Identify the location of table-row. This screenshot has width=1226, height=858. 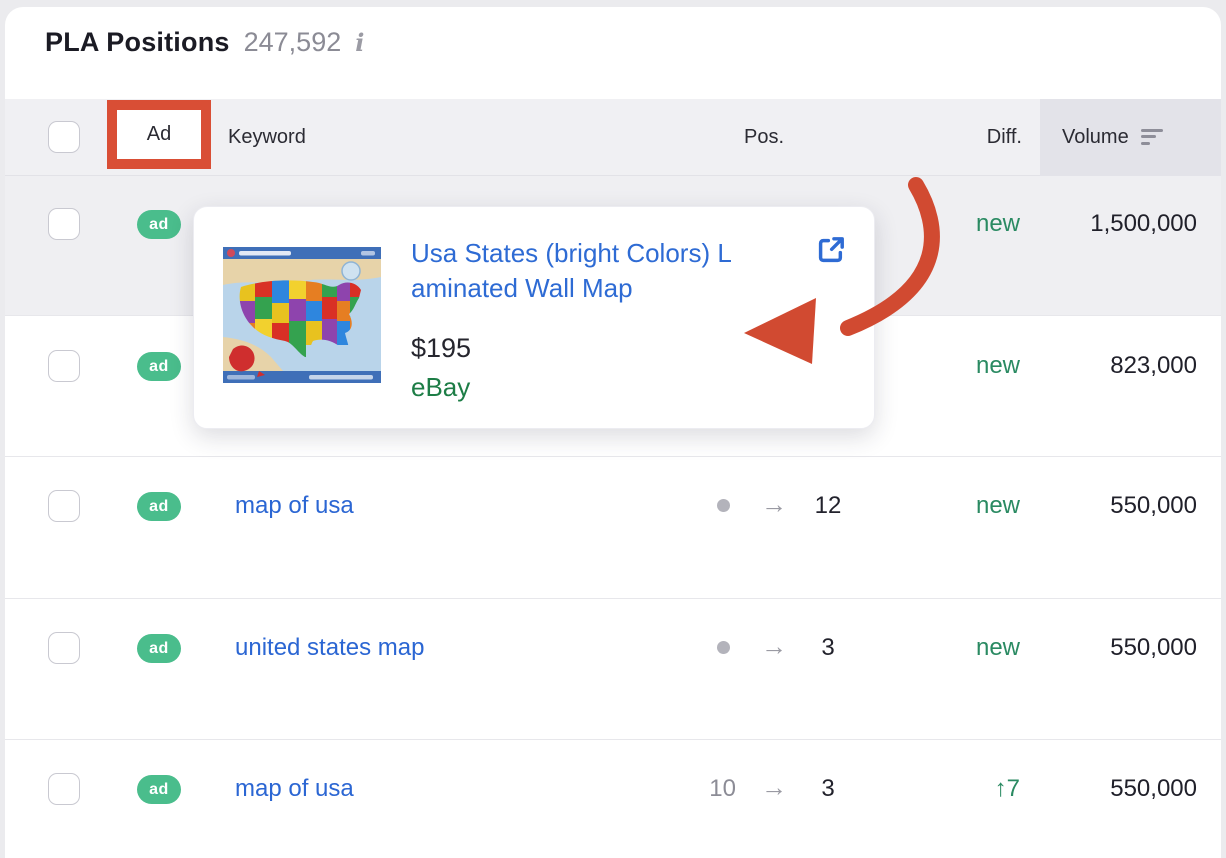
(613, 799).